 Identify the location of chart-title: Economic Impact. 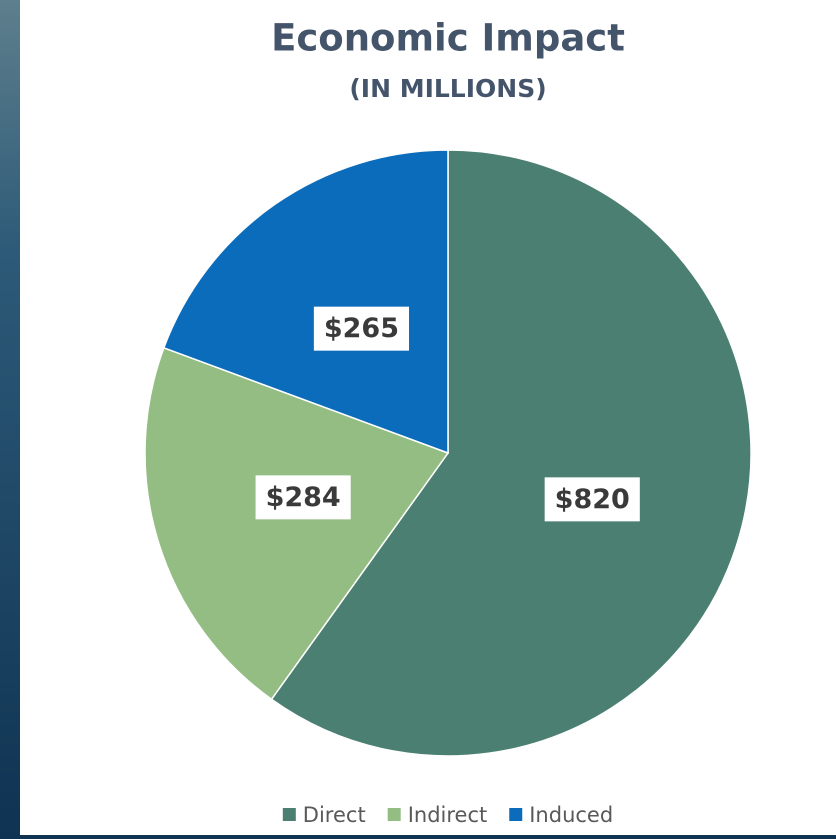
(448, 38).